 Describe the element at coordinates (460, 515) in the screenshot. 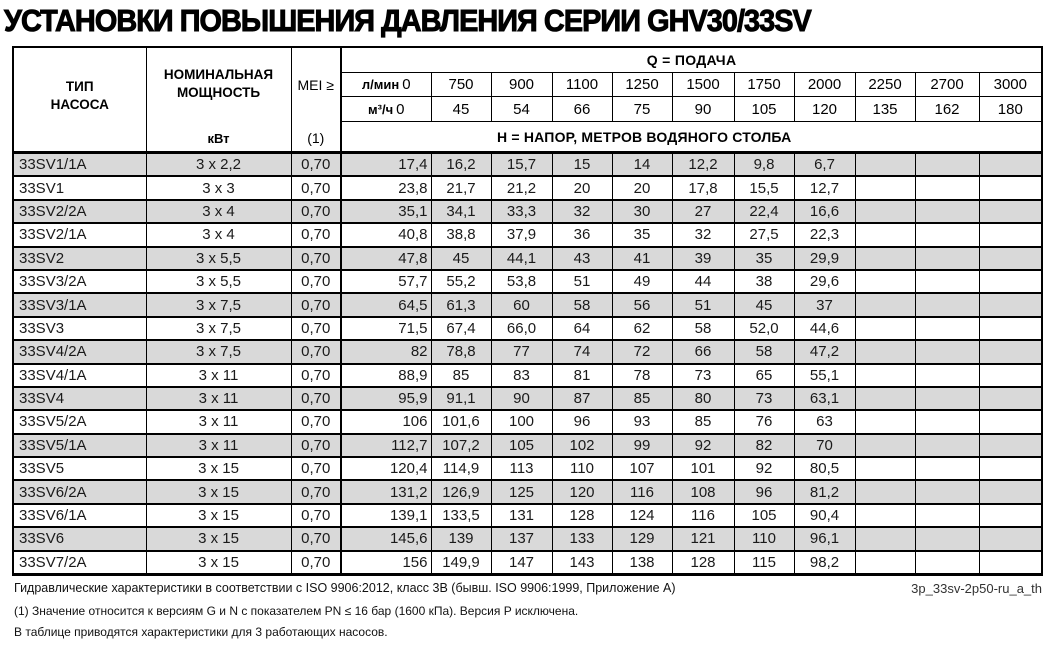

I see `head-value-cell: 133,5` at that location.